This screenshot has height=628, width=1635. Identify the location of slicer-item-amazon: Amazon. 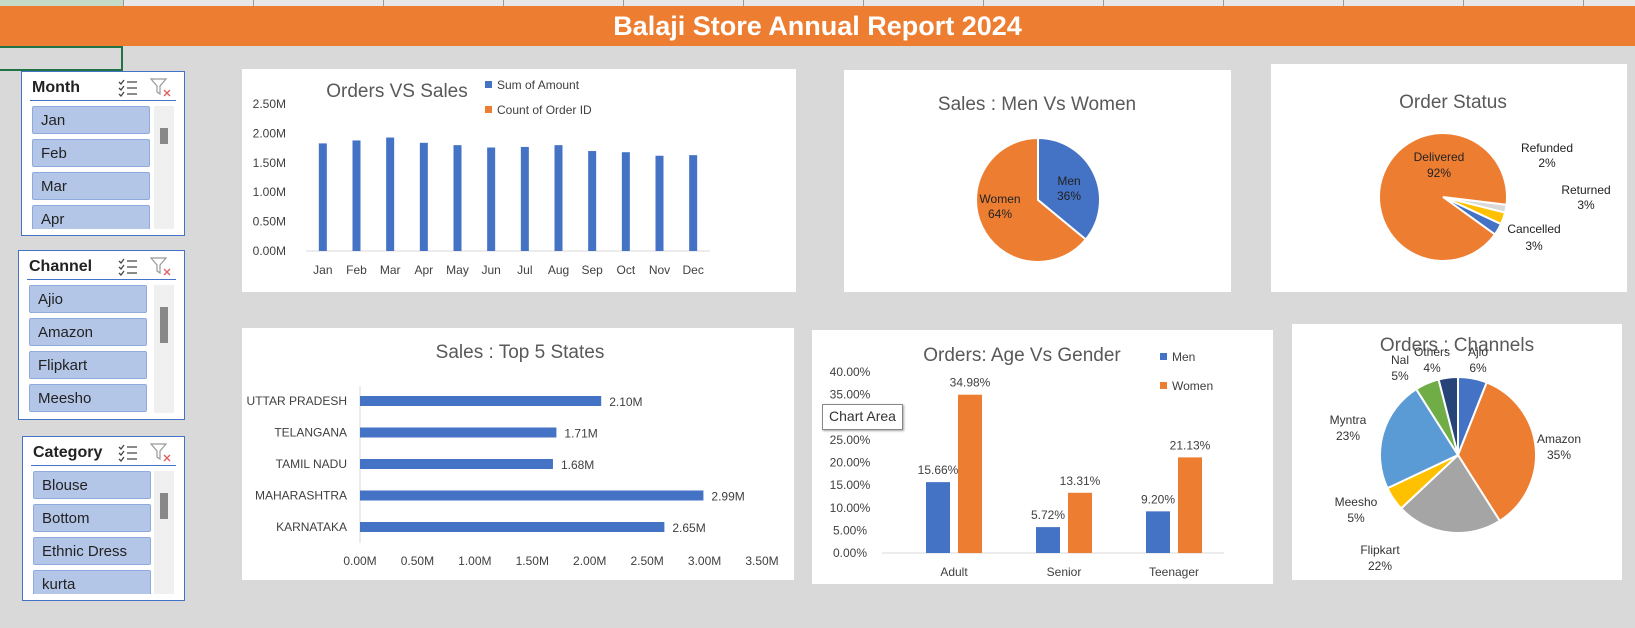
(88, 332).